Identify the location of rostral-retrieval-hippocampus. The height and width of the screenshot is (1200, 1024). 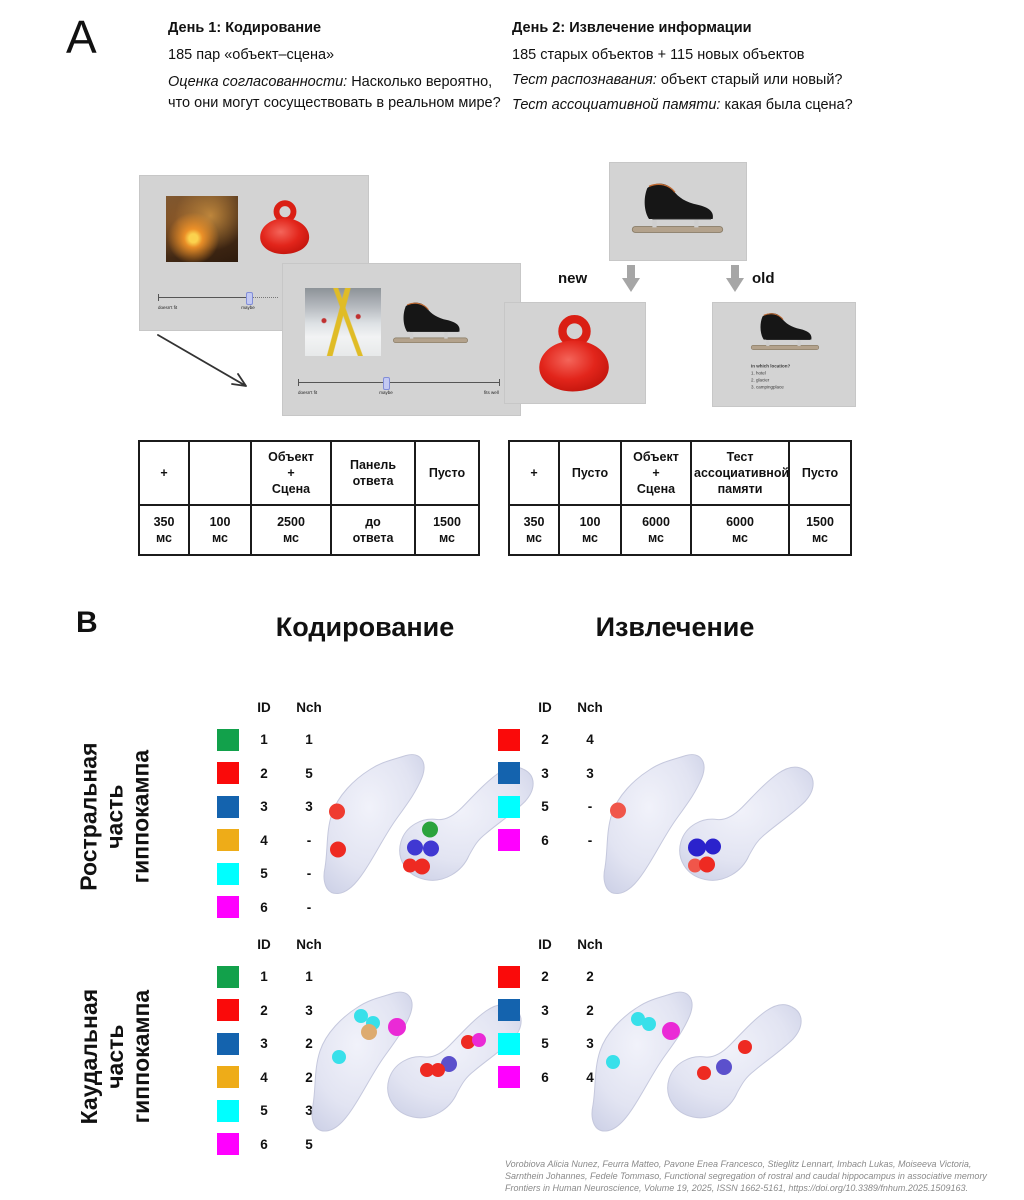
(708, 824).